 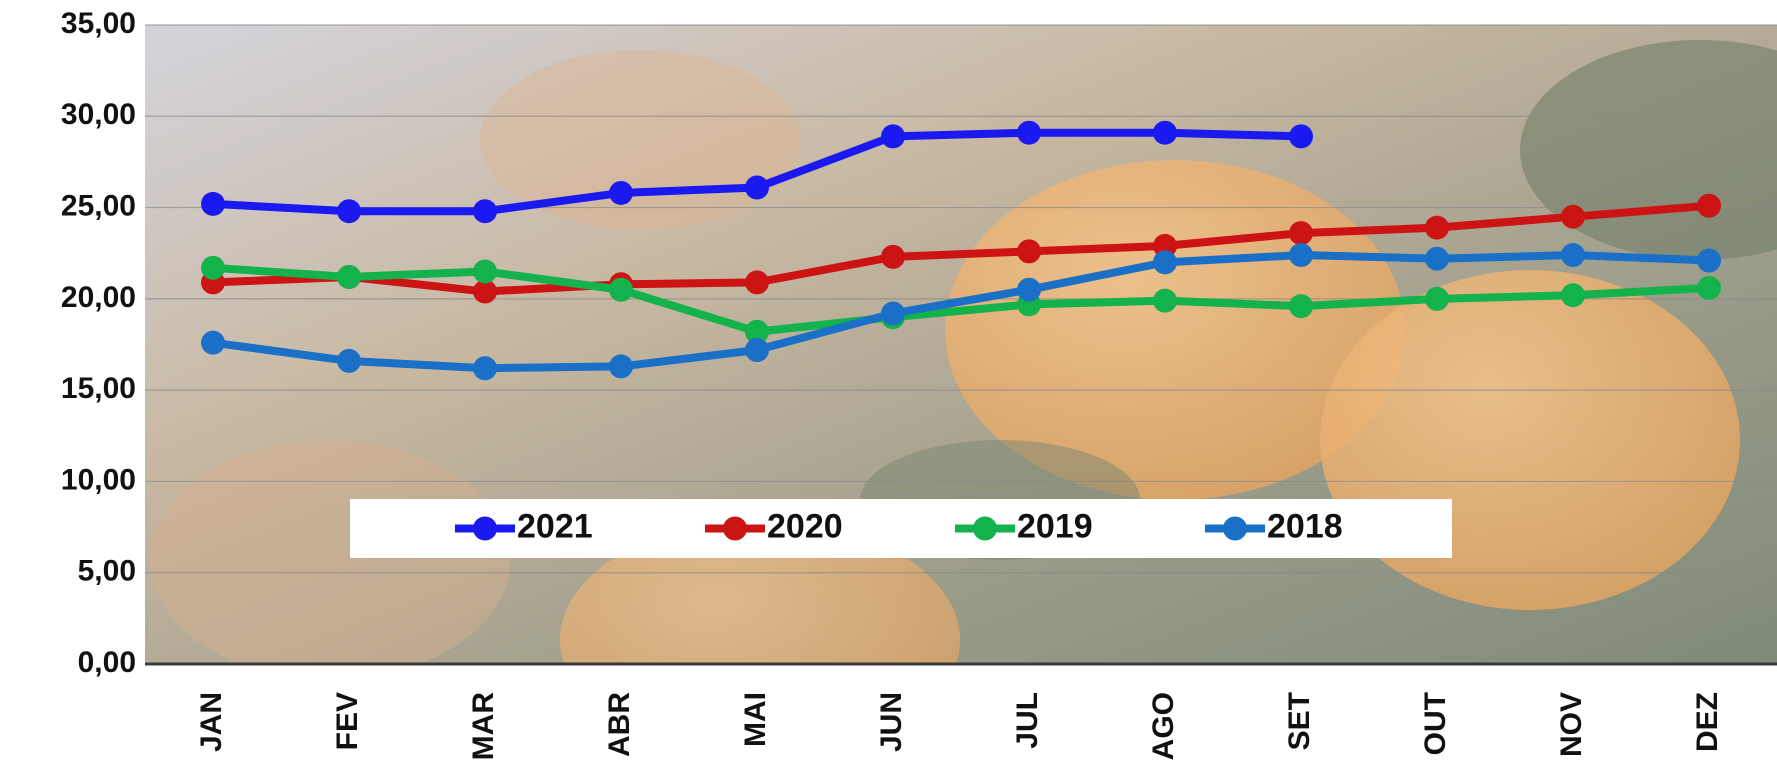 I want to click on legend-label: 2021, so click(x=555, y=526).